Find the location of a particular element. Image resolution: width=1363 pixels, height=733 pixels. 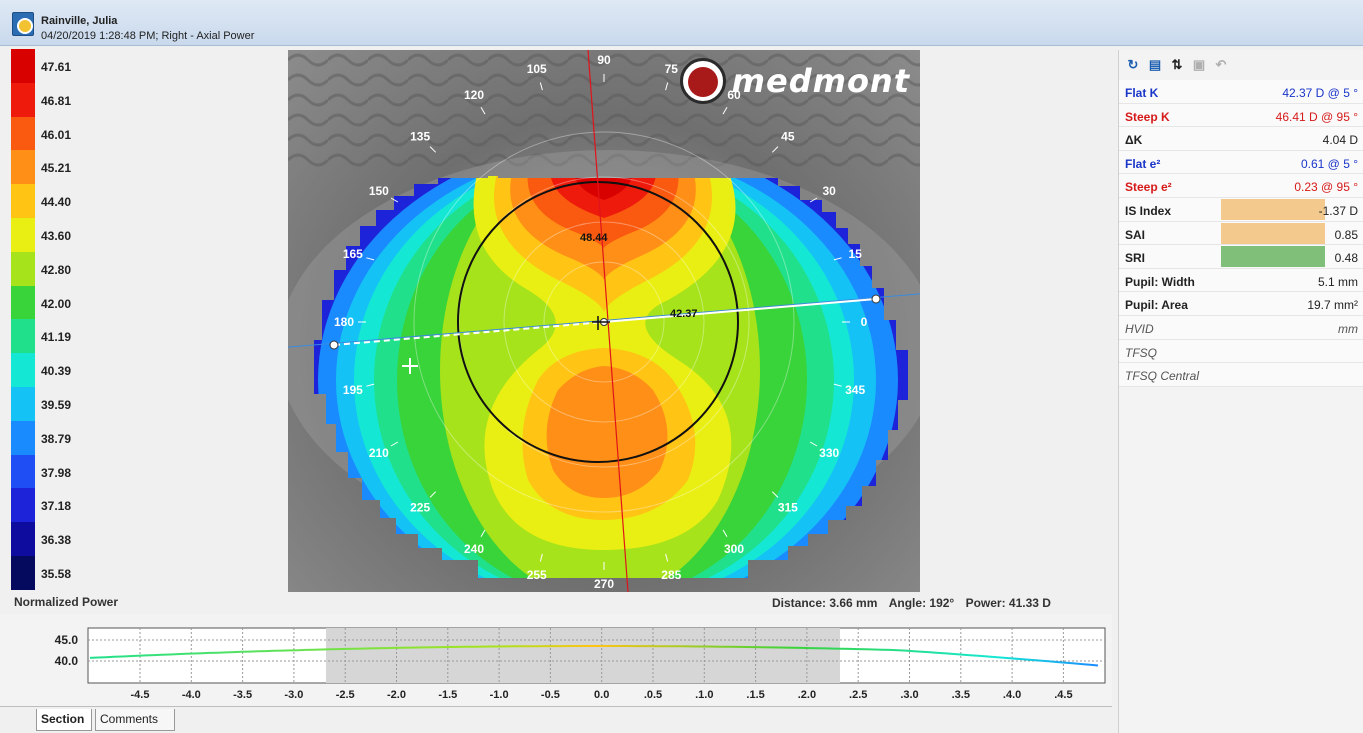

profile-x-tick: .1.5 is located at coordinates (755, 695).